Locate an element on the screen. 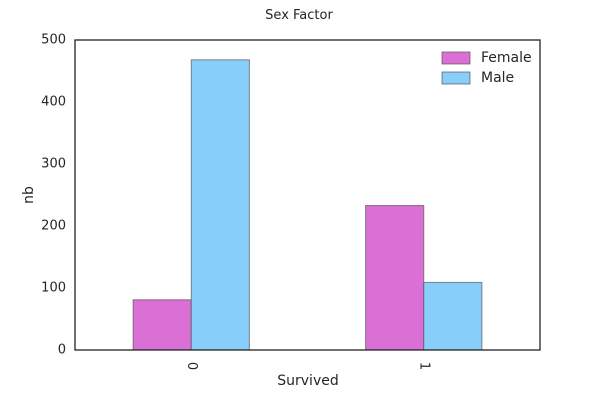  y-tick-label-300: 300 is located at coordinates (53, 164).